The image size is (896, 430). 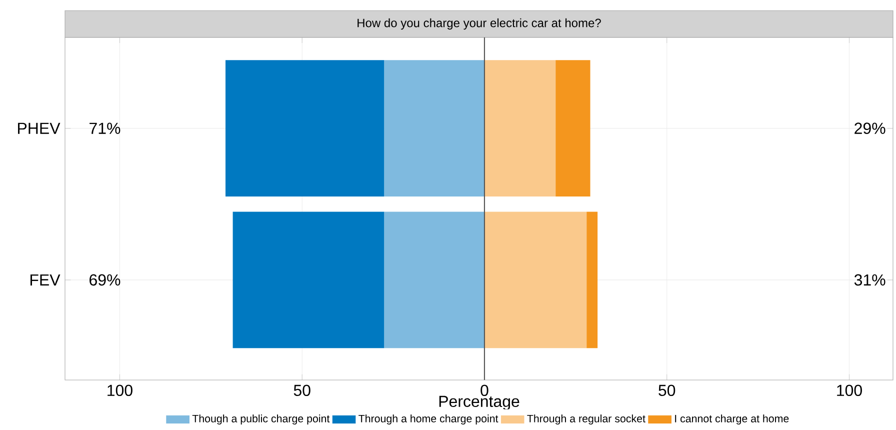 What do you see at coordinates (586, 419) in the screenshot?
I see `legend-label: Through a regular socket` at bounding box center [586, 419].